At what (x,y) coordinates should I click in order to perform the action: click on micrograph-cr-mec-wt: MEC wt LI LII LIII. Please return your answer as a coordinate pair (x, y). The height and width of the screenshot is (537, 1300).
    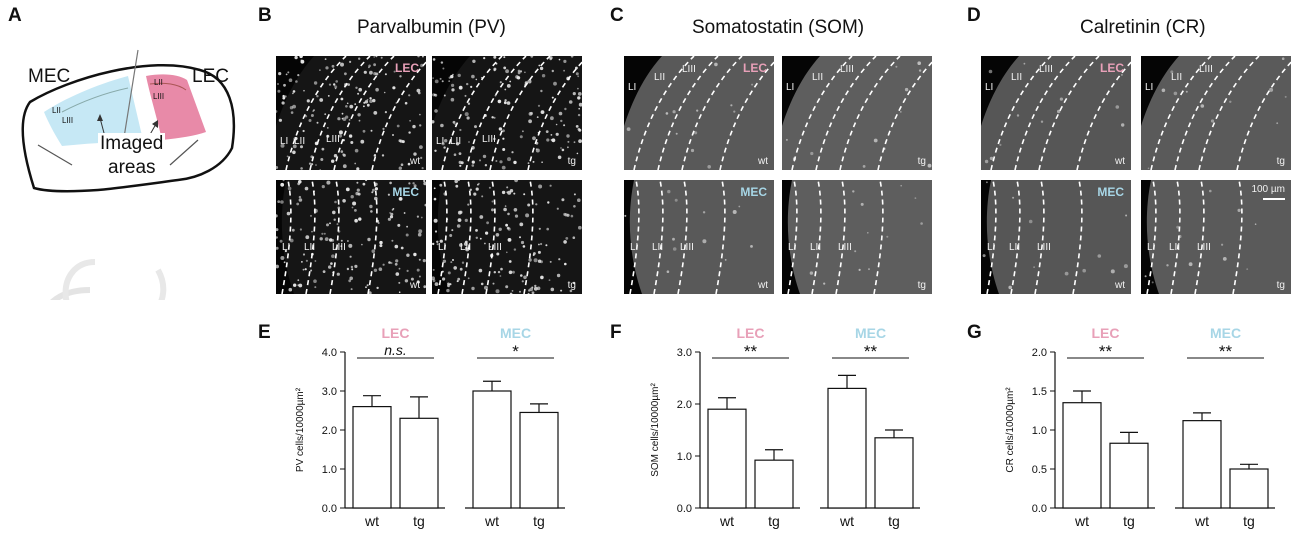
    Looking at the image, I should click on (1056, 237).